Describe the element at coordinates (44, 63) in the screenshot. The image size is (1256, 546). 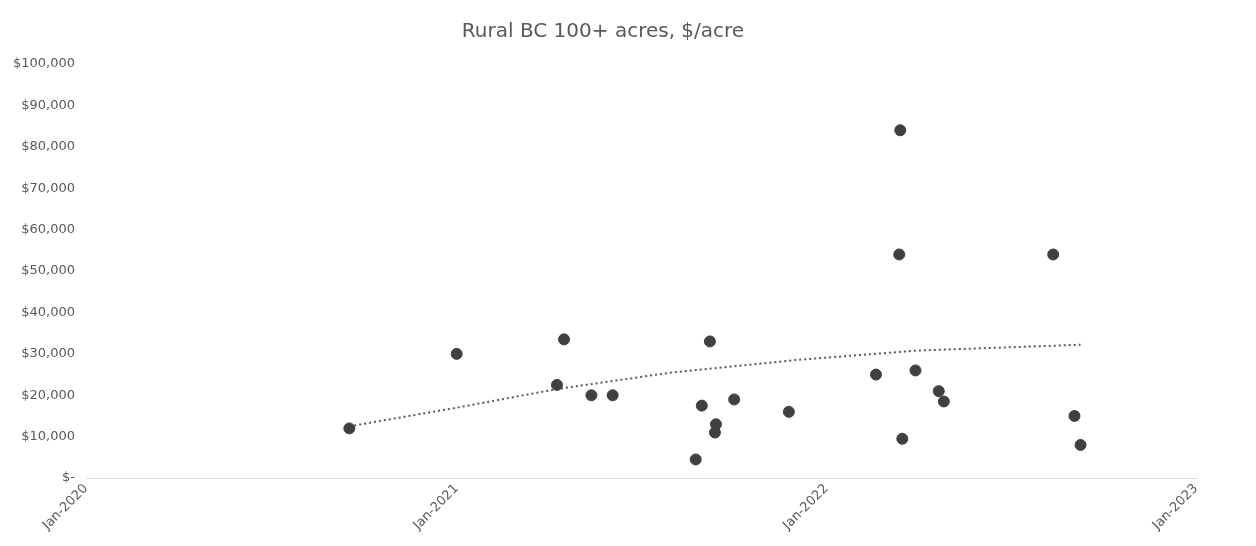
I see `y-tick-label: $100,000` at that location.